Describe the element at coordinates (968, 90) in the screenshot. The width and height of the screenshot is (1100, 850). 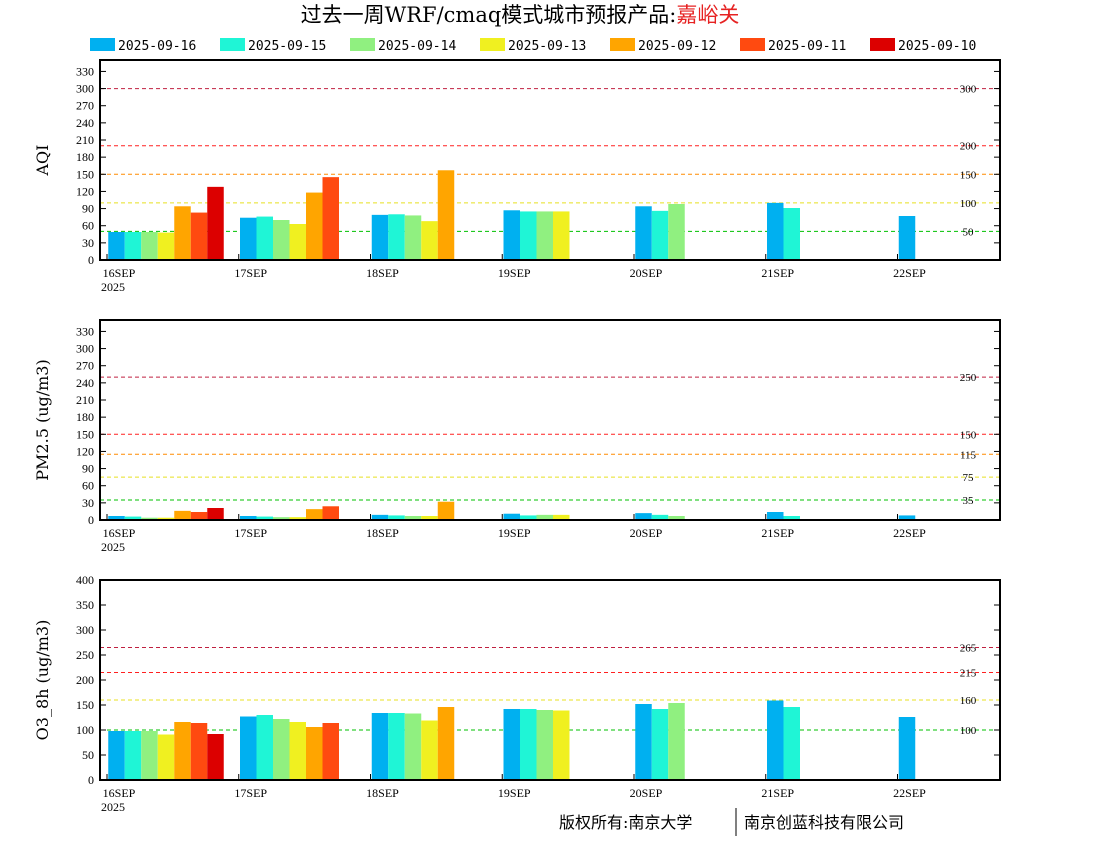
I see `reference-line-label: 300` at that location.